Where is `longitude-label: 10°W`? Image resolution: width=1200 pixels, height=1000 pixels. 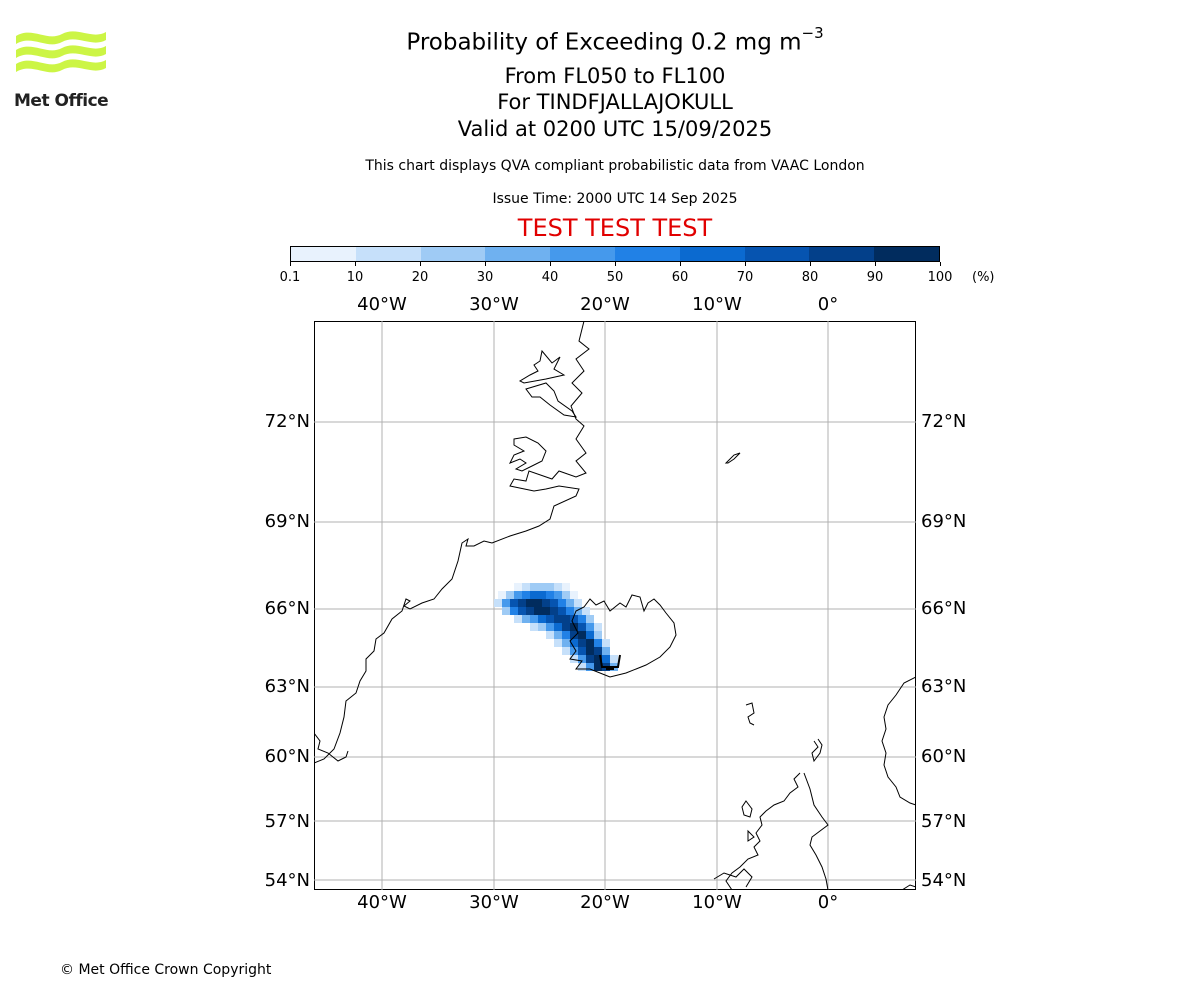 longitude-label: 10°W is located at coordinates (717, 304).